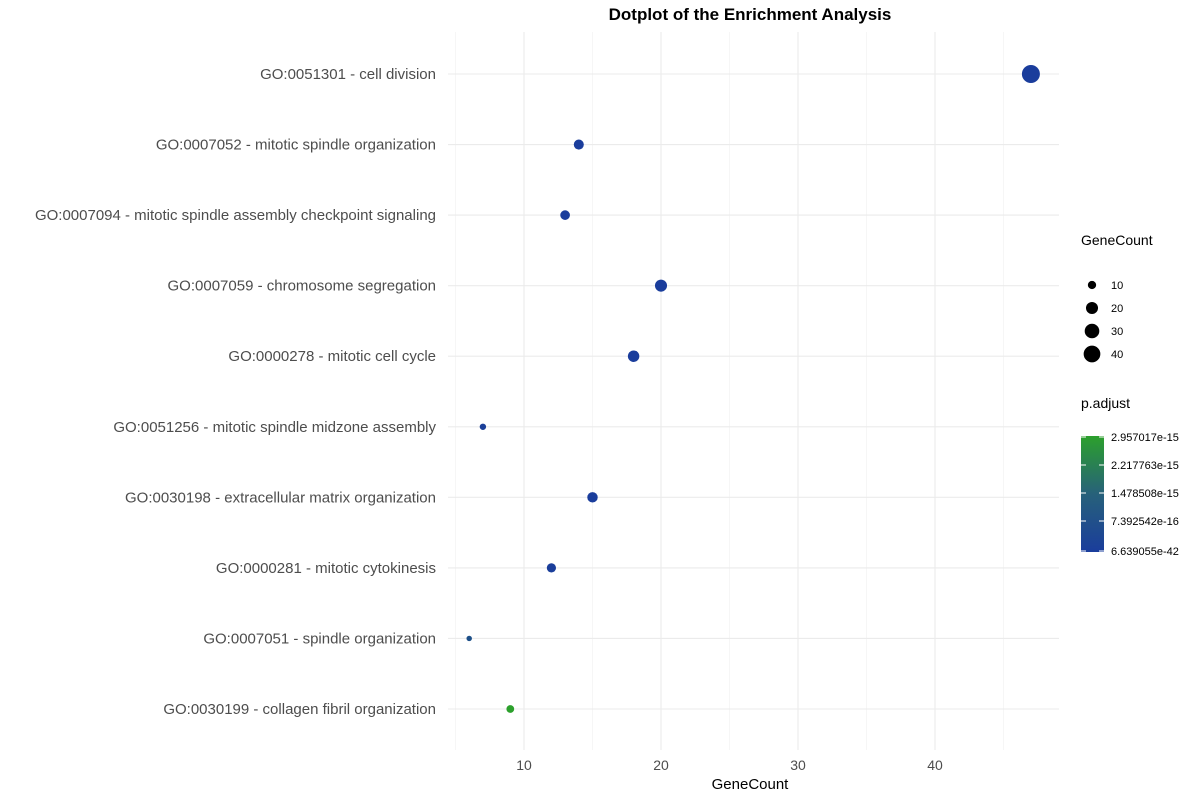 The width and height of the screenshot is (1200, 799). What do you see at coordinates (1117, 297) in the screenshot?
I see `size-legend: GeneCount 10 20 30 40` at bounding box center [1117, 297].